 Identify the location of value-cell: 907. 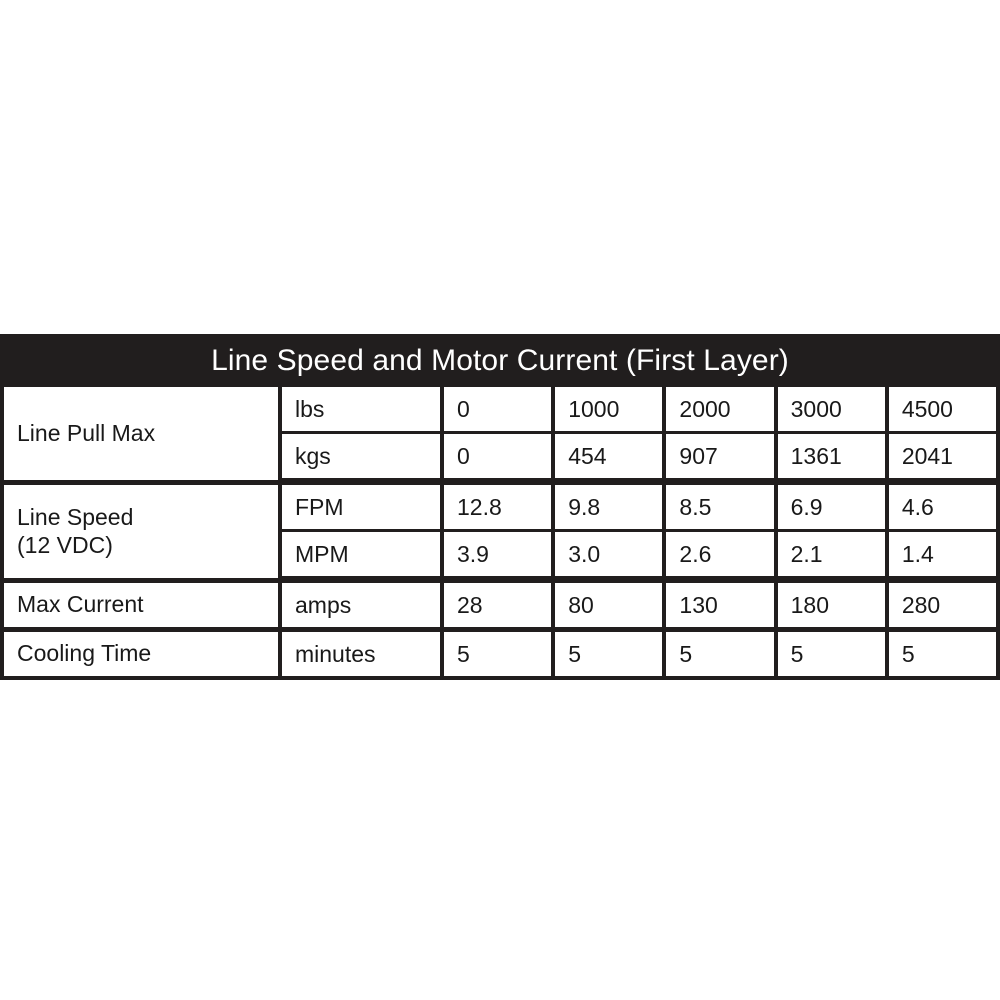
(720, 456).